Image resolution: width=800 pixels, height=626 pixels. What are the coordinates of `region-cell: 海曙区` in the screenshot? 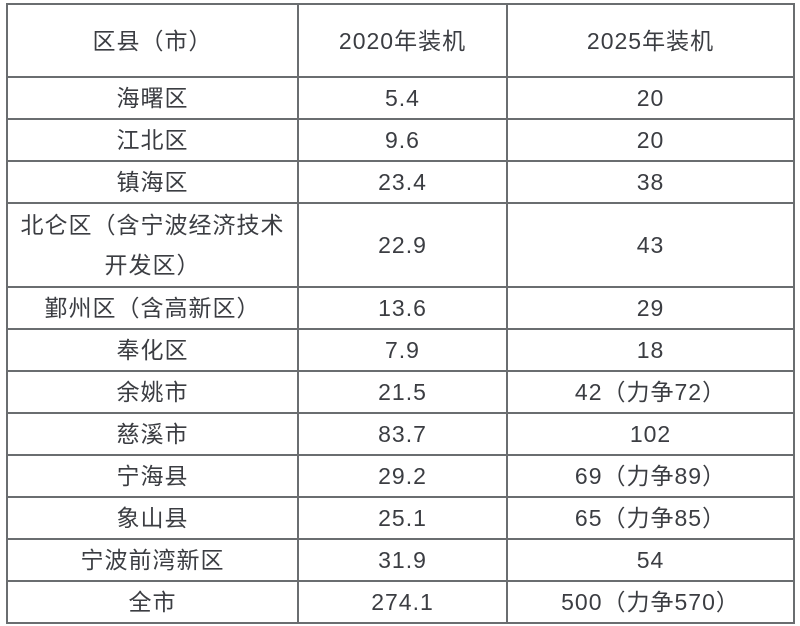 It's located at (152, 98).